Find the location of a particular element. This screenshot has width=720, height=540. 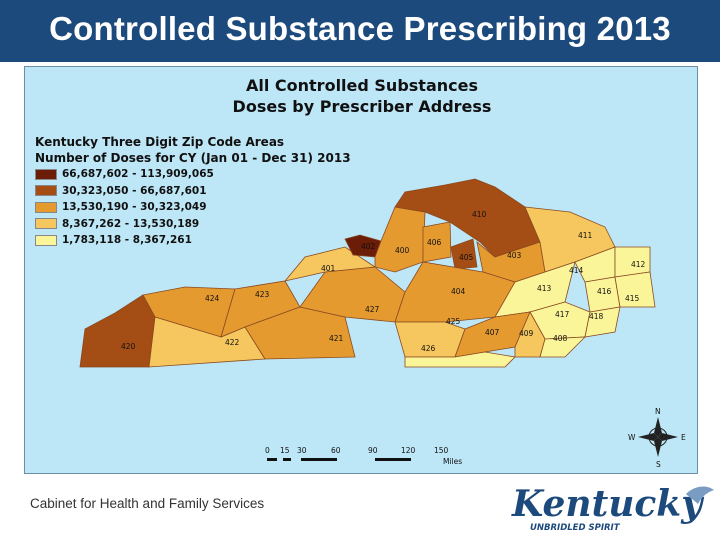

zip-label: 410 is located at coordinates (479, 214).